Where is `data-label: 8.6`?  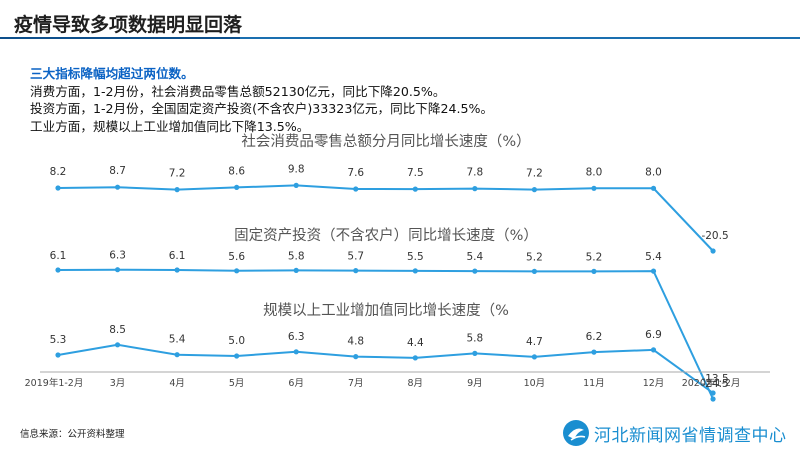
data-label: 8.6 is located at coordinates (236, 171).